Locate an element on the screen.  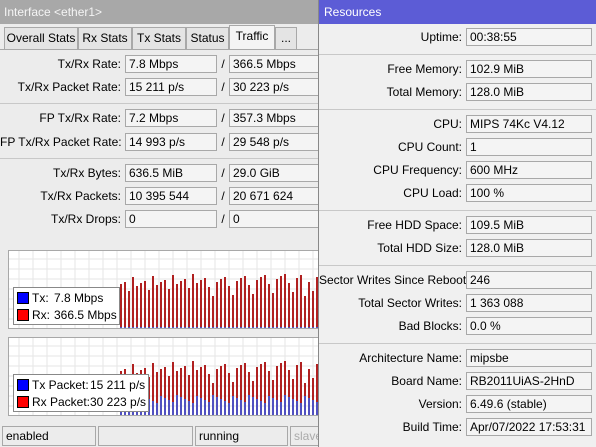
tx-field: 15 211 p/s is located at coordinates (171, 87).